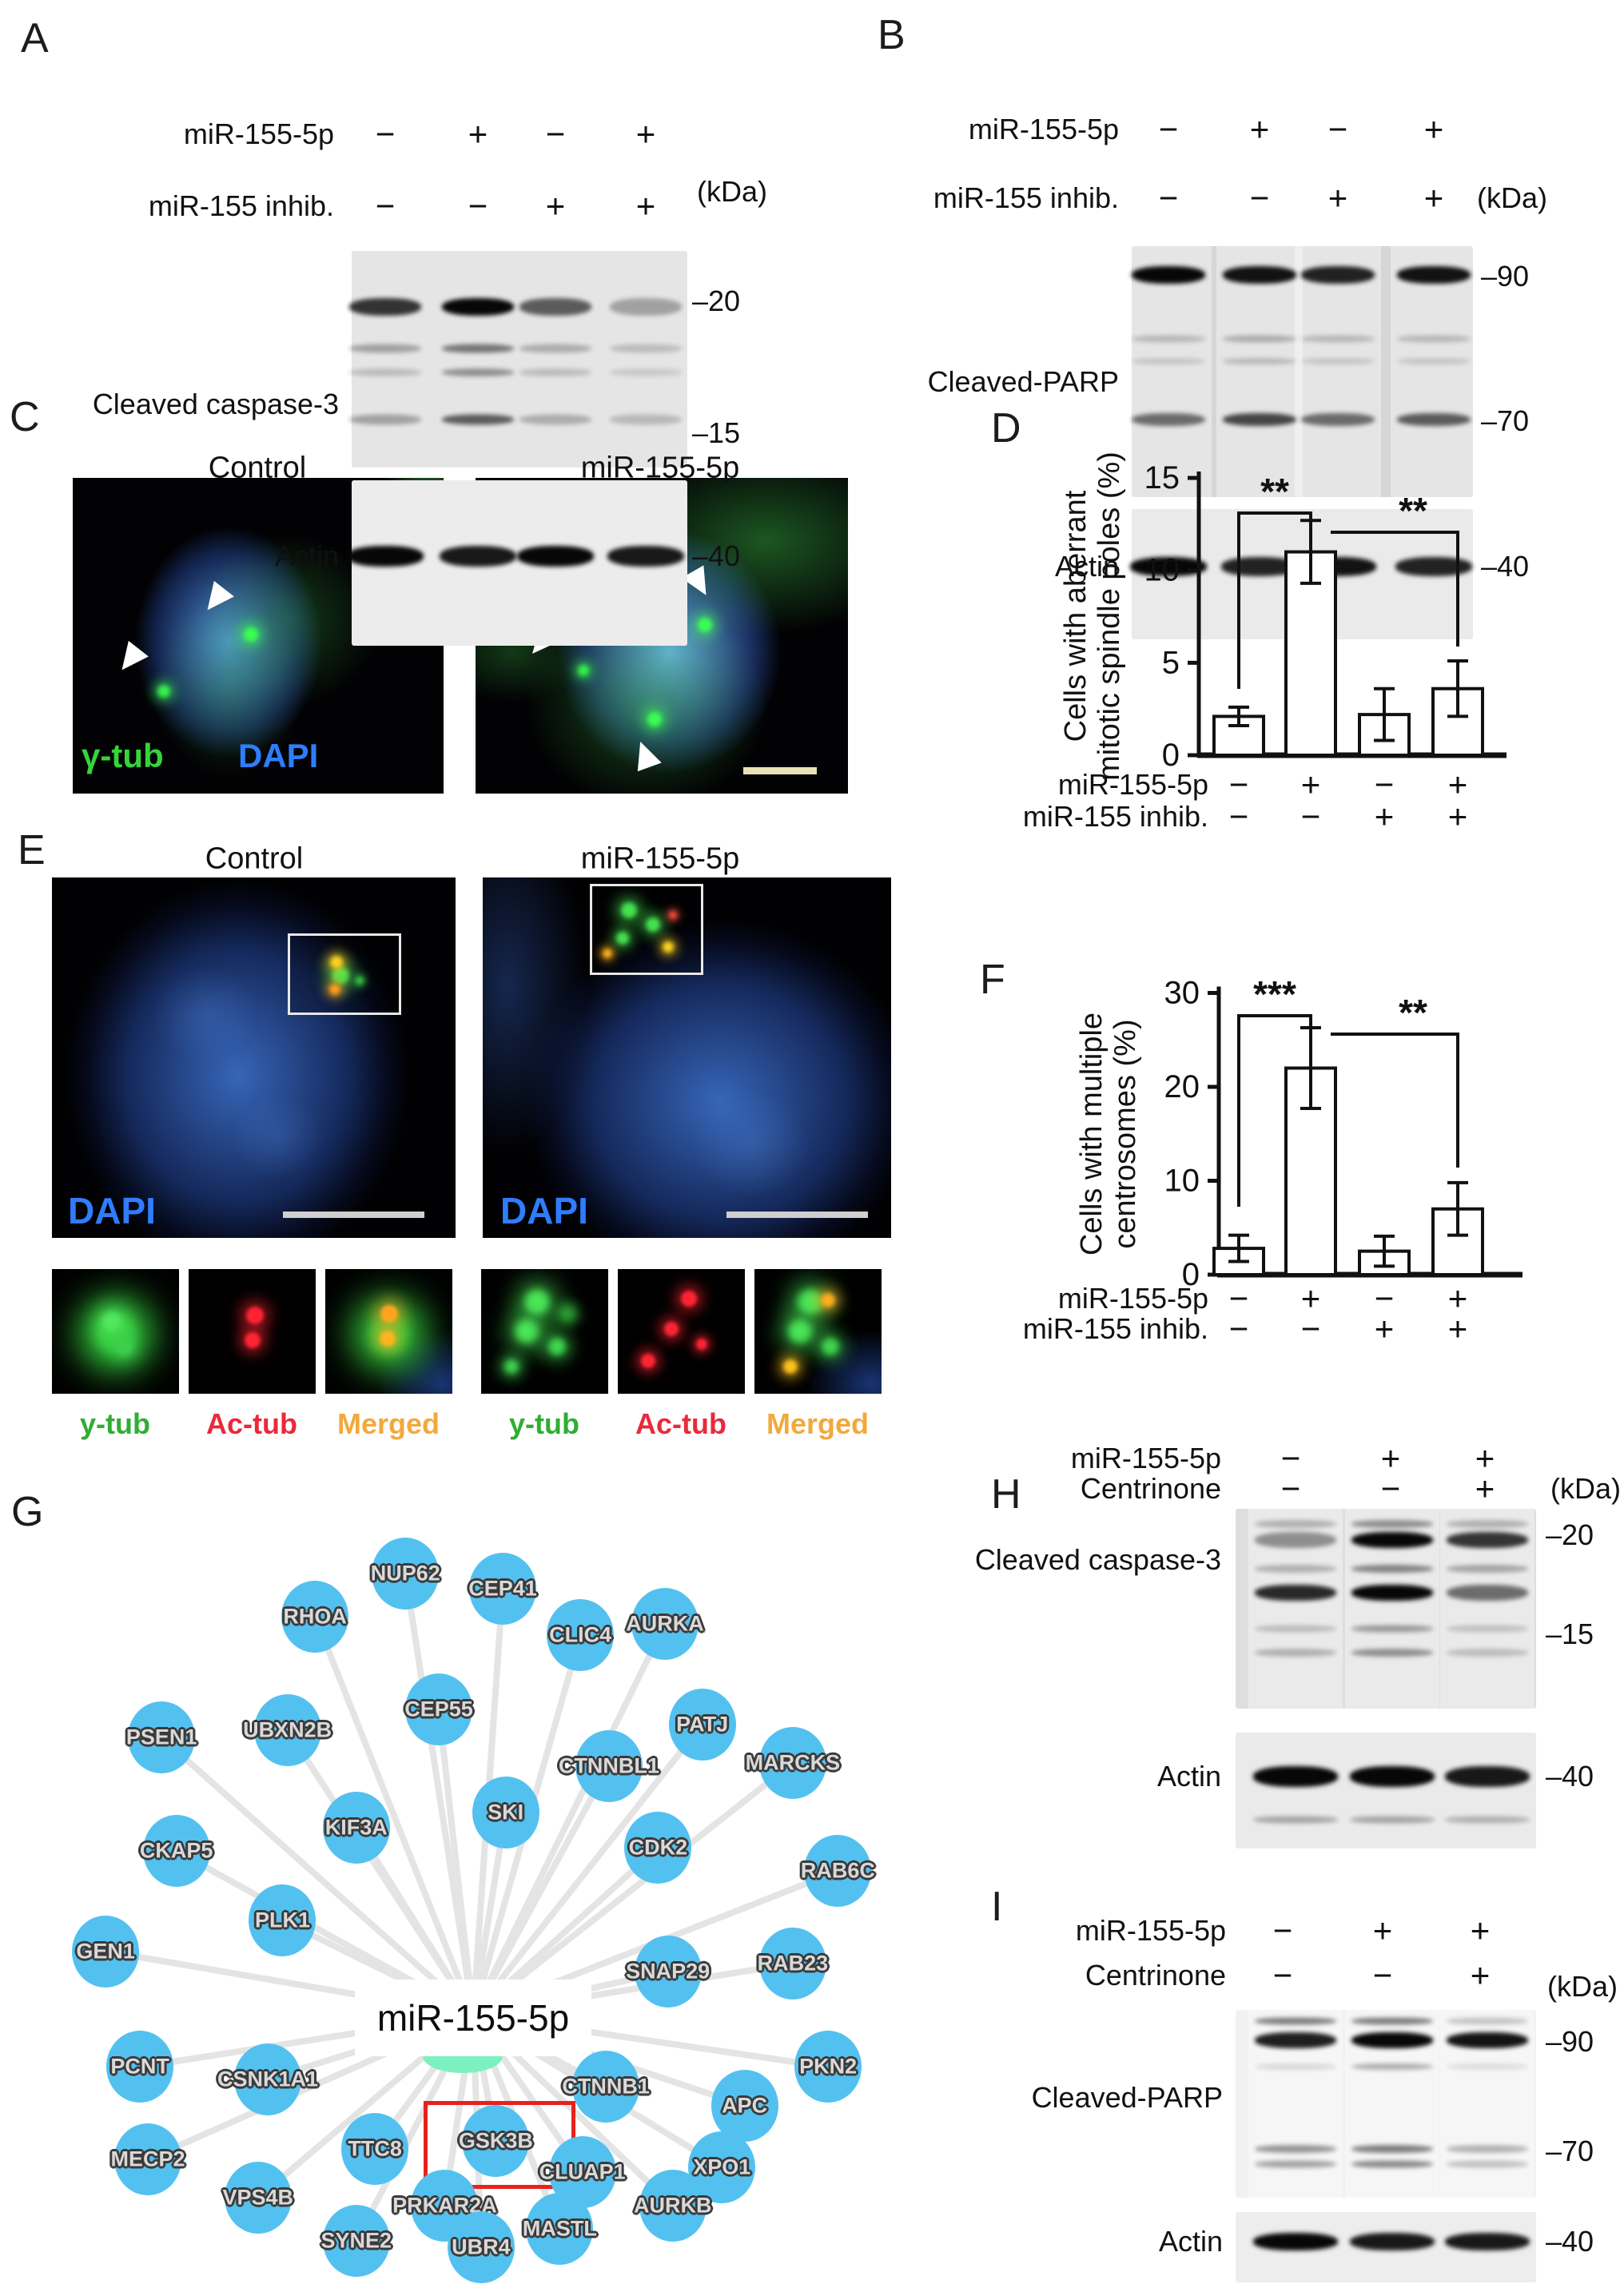 Image resolution: width=1624 pixels, height=2284 pixels. I want to click on condition-label-A-1: miR-155 inhib., so click(241, 205).